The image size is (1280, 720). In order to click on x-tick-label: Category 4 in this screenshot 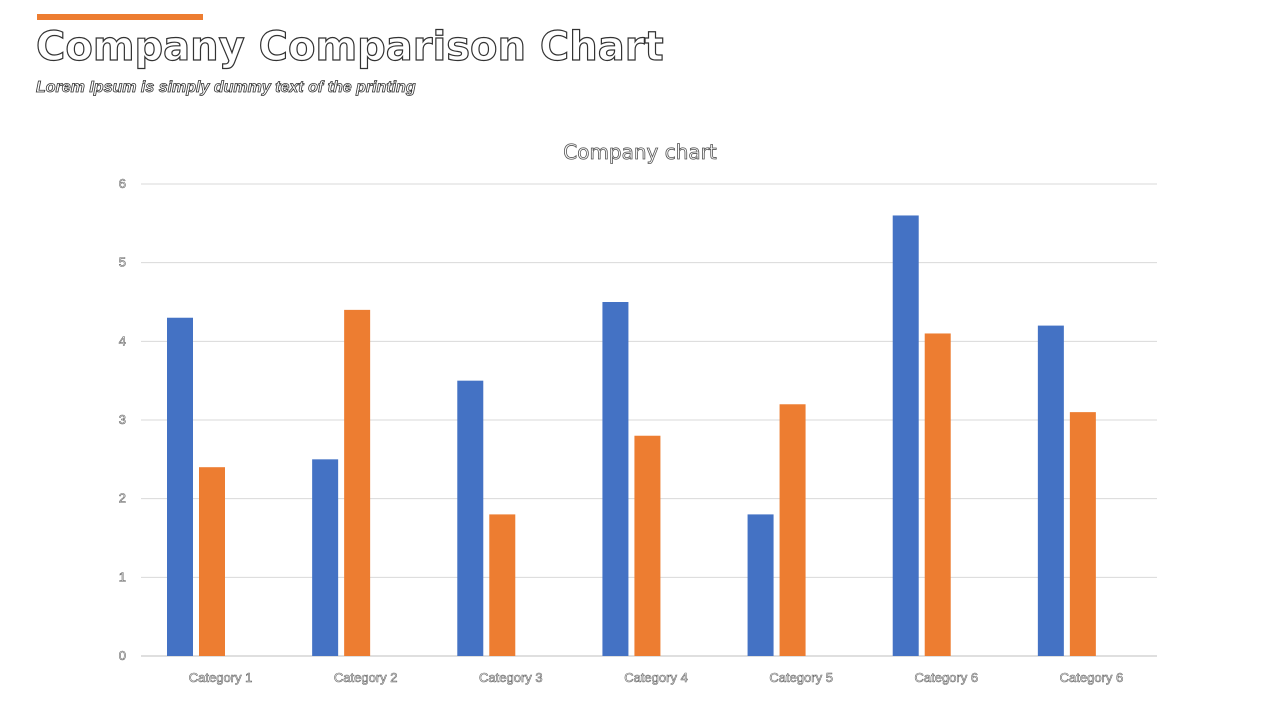, I will do `click(656, 677)`.